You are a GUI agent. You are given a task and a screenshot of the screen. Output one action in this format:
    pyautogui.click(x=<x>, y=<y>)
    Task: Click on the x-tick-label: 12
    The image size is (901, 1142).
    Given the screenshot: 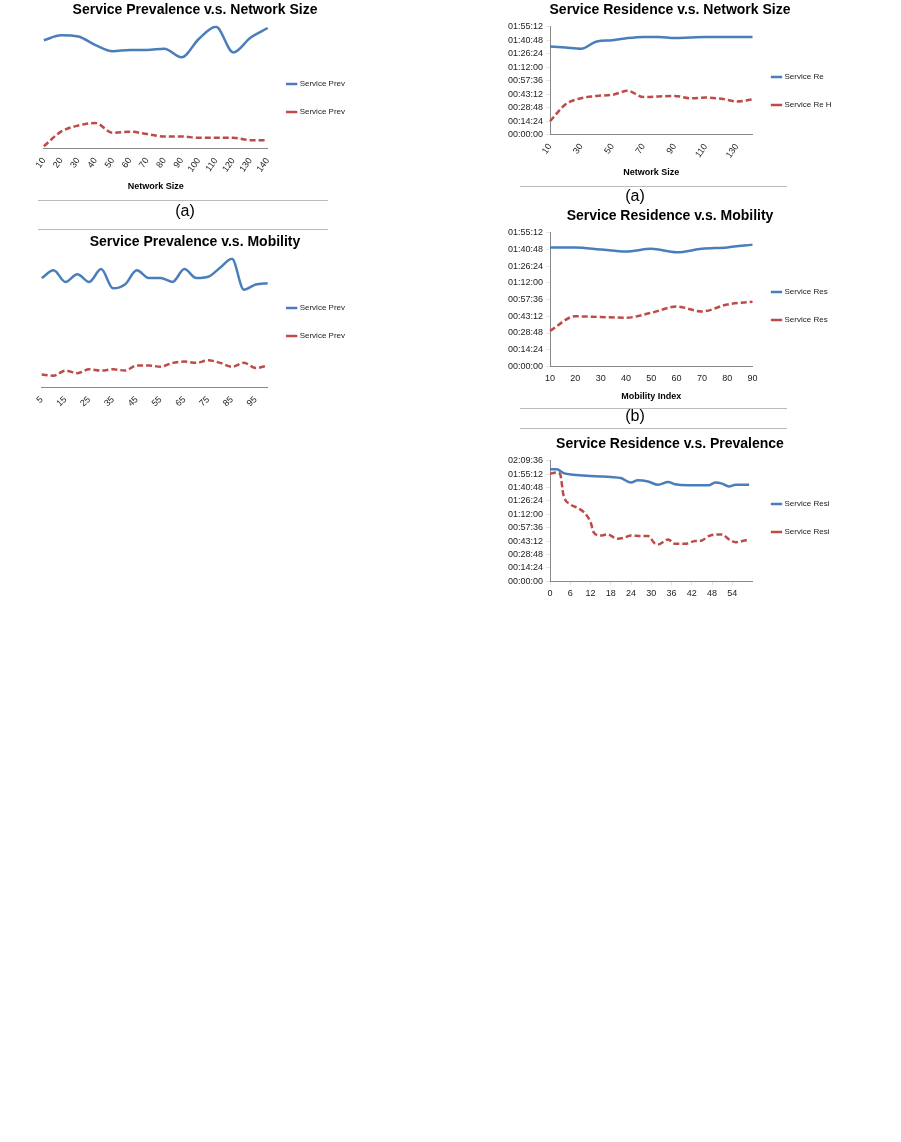 What is the action you would take?
    pyautogui.click(x=590, y=593)
    